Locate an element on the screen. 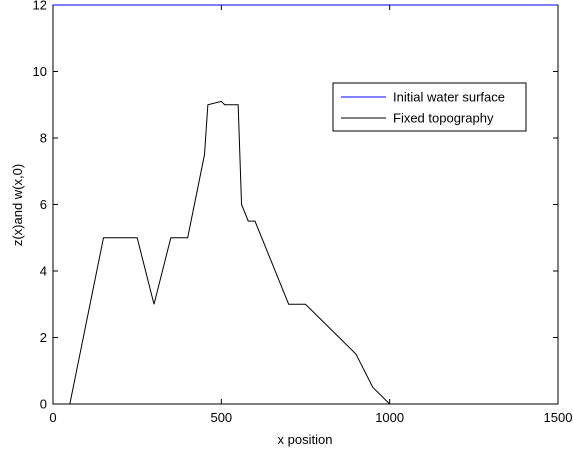 This screenshot has width=573, height=452. legend-box is located at coordinates (429, 107).